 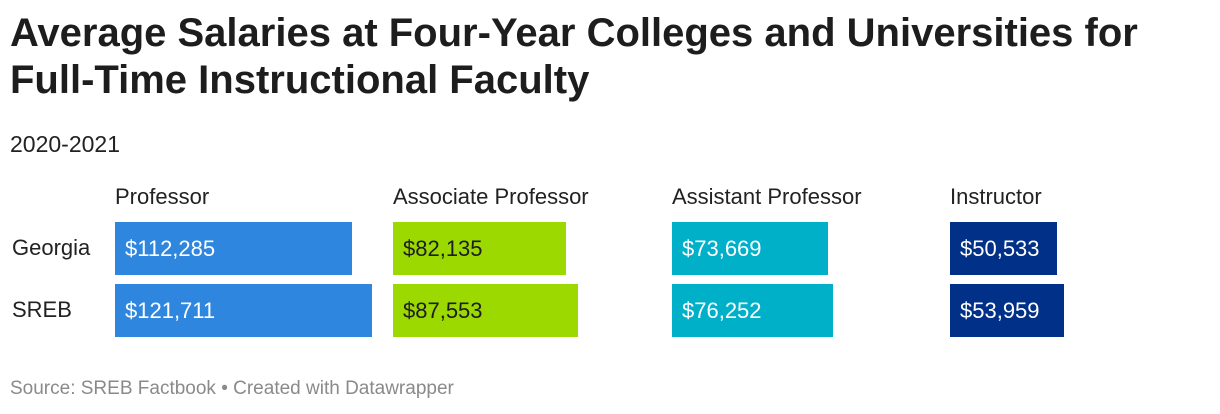 I want to click on column-header: Professor, so click(x=162, y=196).